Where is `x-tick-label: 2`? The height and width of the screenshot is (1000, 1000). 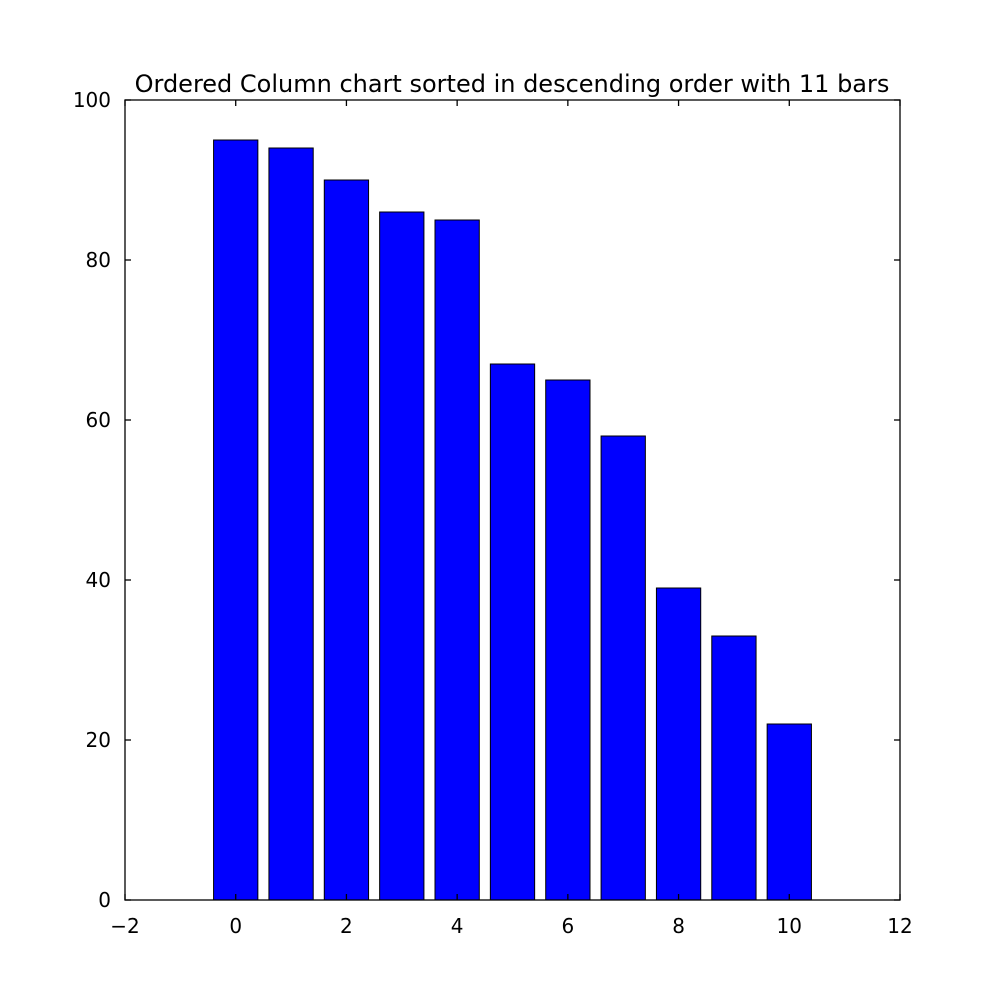
x-tick-label: 2 is located at coordinates (346, 926).